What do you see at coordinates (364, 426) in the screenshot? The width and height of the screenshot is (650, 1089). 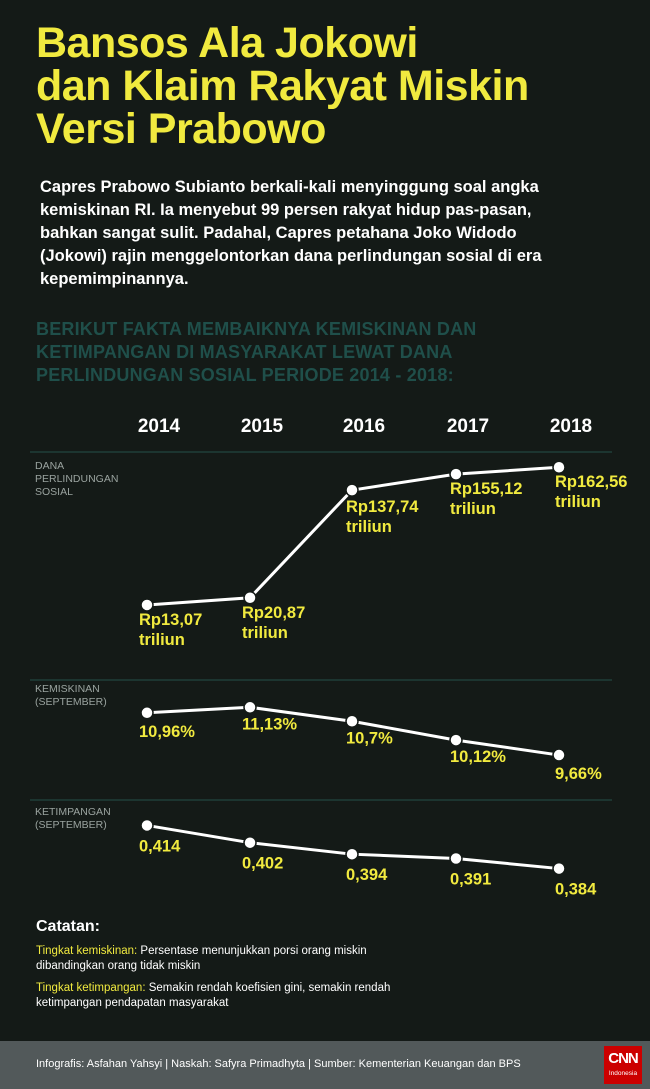 I see `year-label: 2016` at bounding box center [364, 426].